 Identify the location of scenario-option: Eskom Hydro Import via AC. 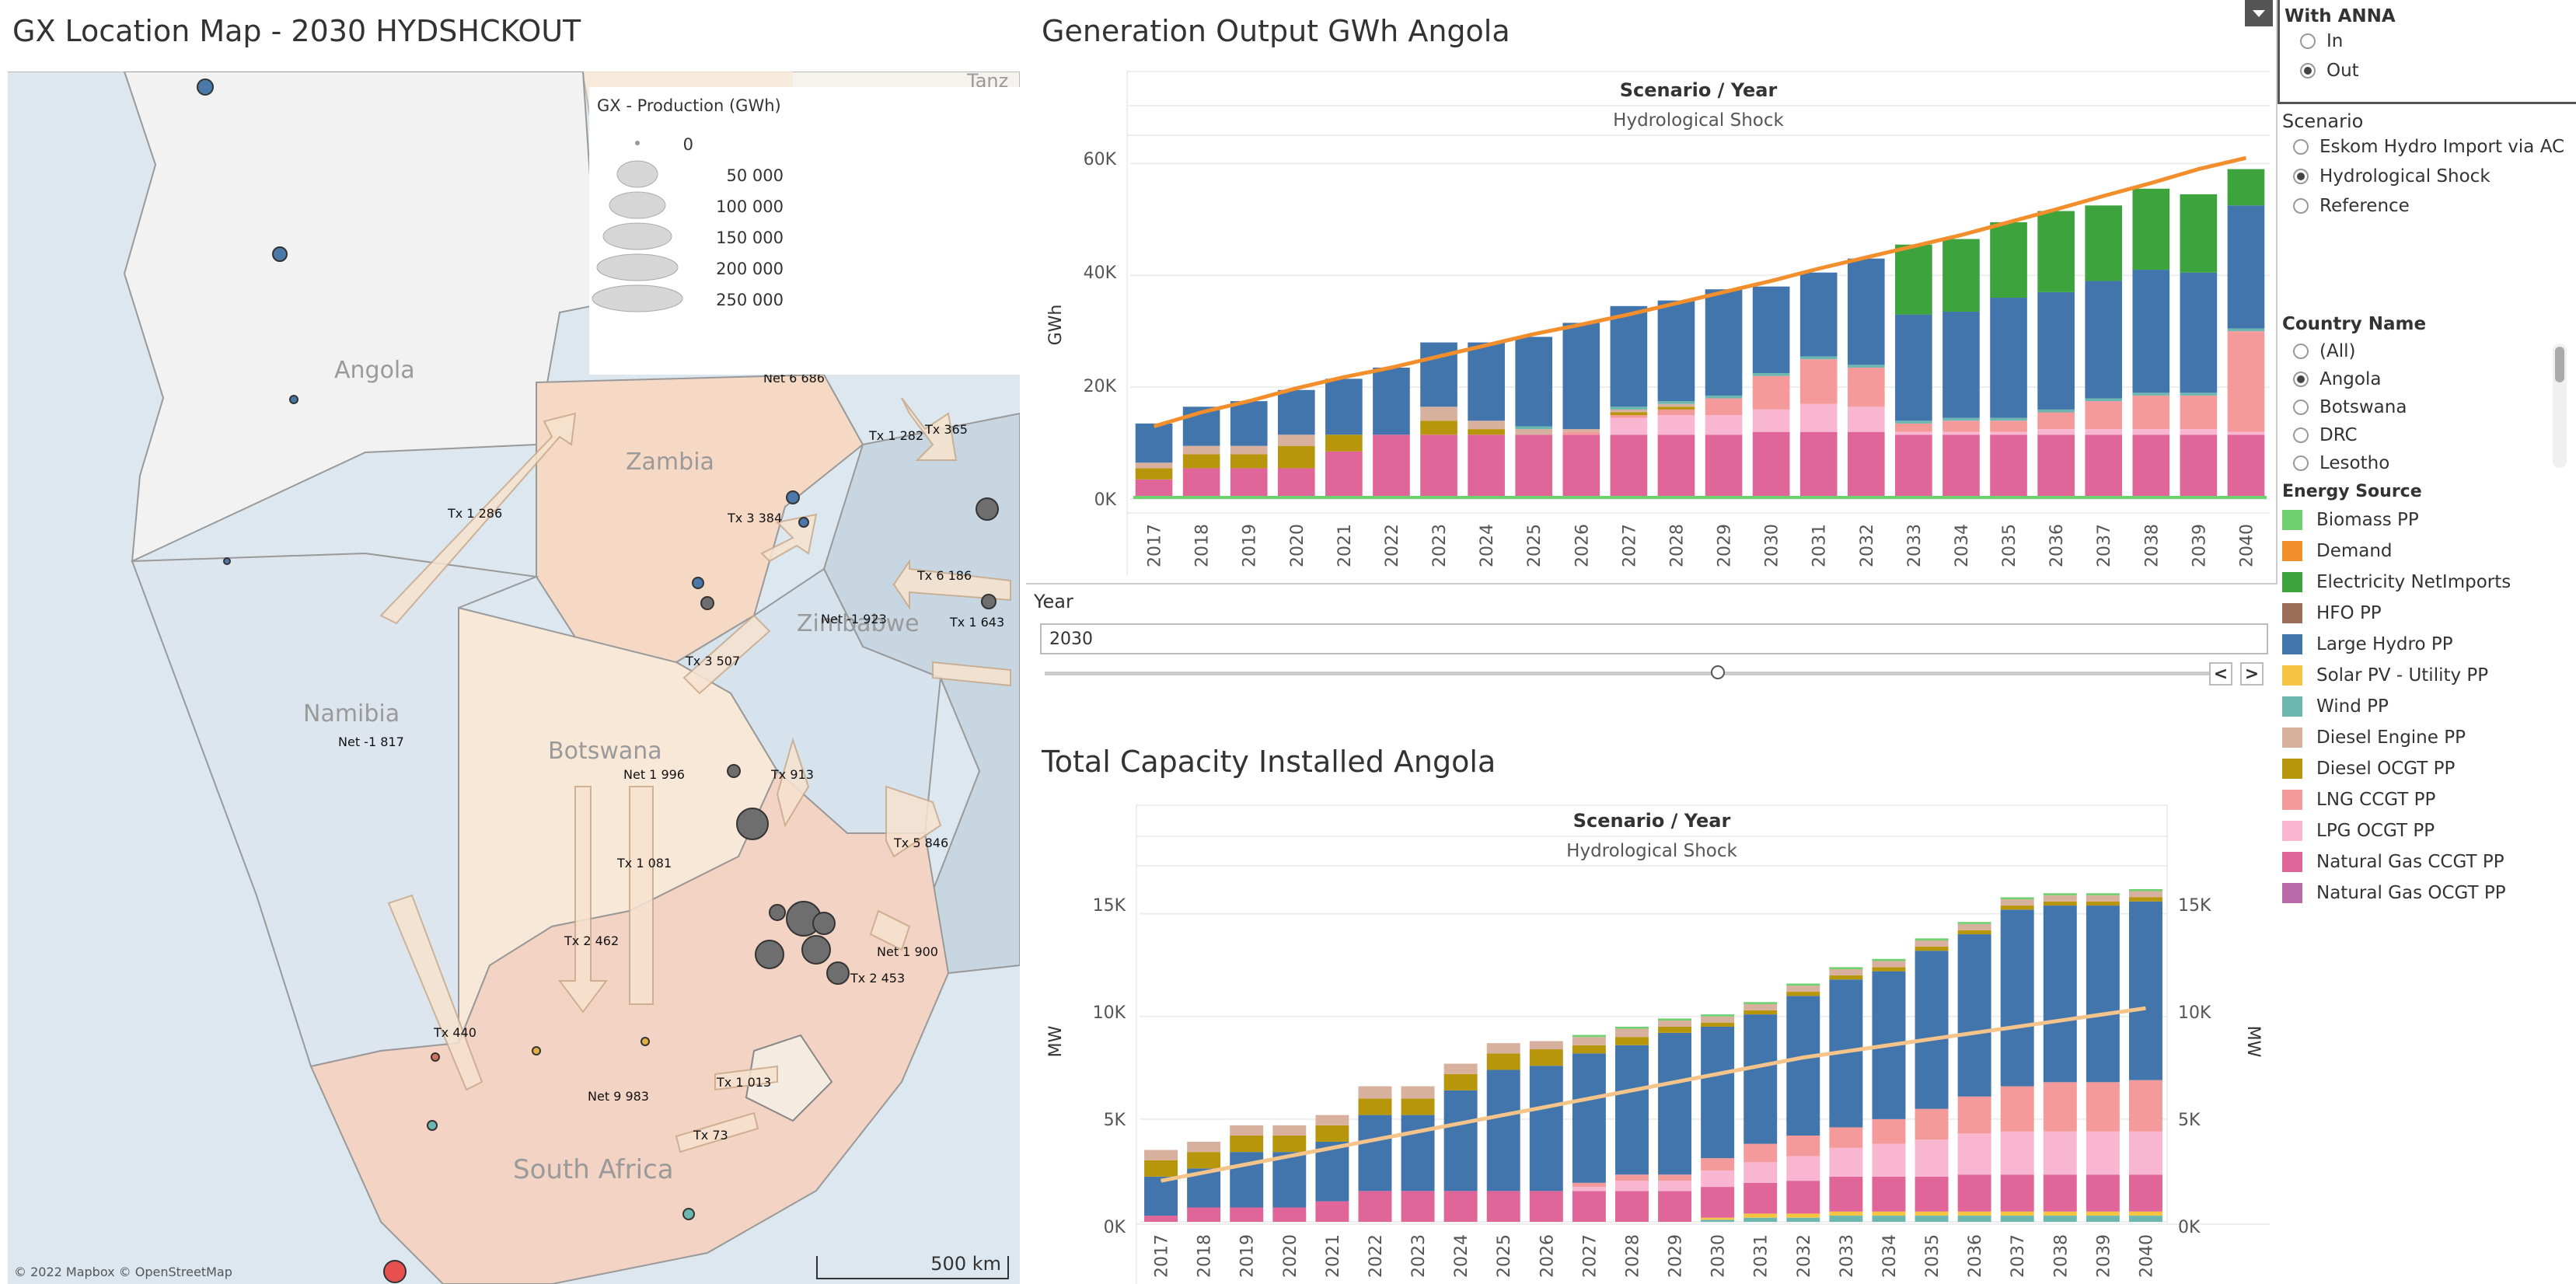
(2426, 147).